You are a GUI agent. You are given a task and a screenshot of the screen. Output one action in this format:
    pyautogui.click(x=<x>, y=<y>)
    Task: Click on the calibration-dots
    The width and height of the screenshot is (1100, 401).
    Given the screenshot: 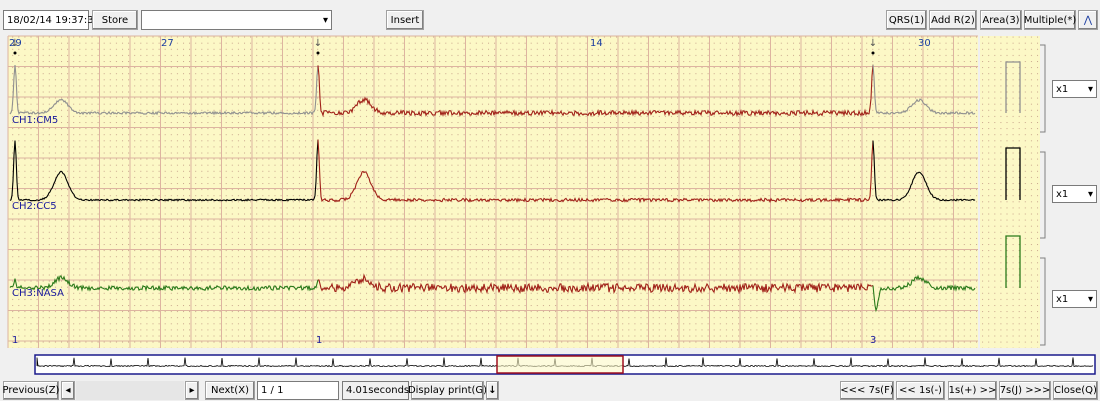 What is the action you would take?
    pyautogui.click(x=1010, y=192)
    